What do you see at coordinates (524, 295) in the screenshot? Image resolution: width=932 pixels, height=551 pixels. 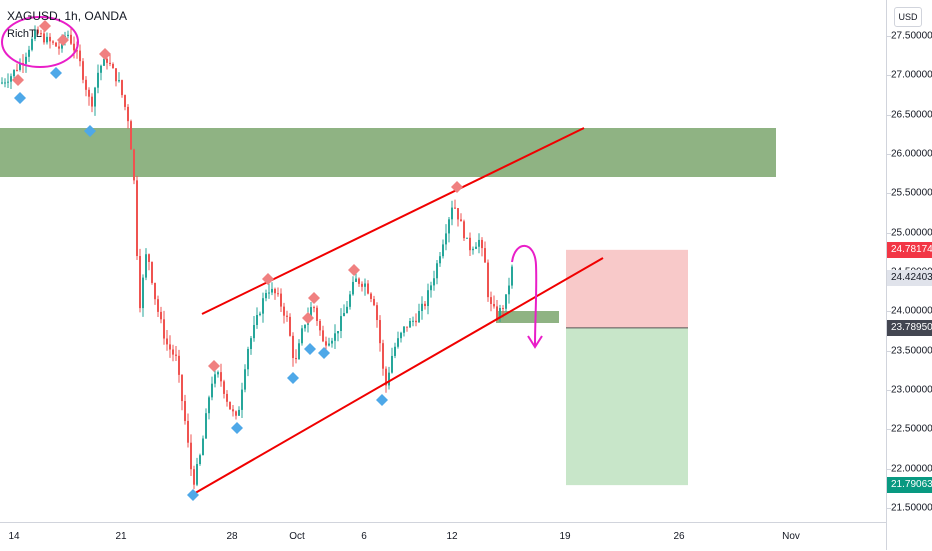 I see `reversal-arrow-path` at bounding box center [524, 295].